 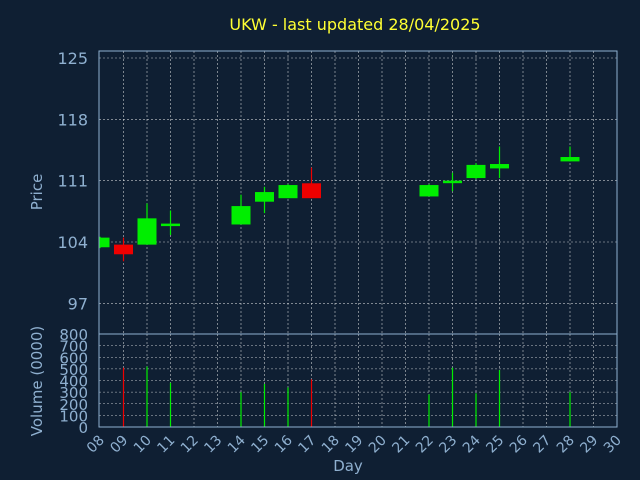 I want to click on x-tick-label: 09, so click(x=119, y=445).